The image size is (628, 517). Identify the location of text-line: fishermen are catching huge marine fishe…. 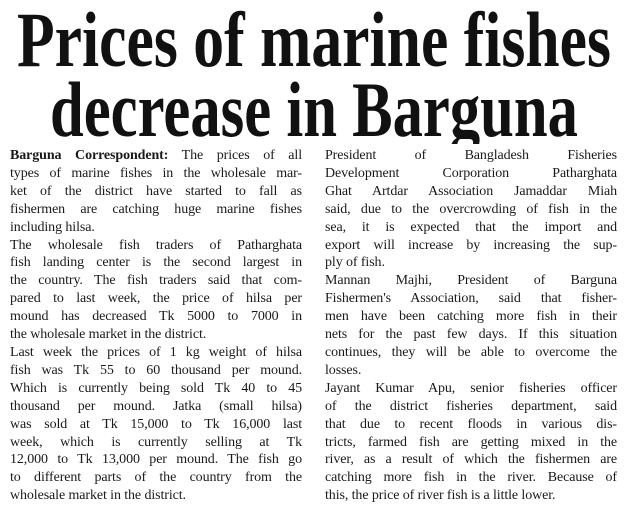
(156, 209).